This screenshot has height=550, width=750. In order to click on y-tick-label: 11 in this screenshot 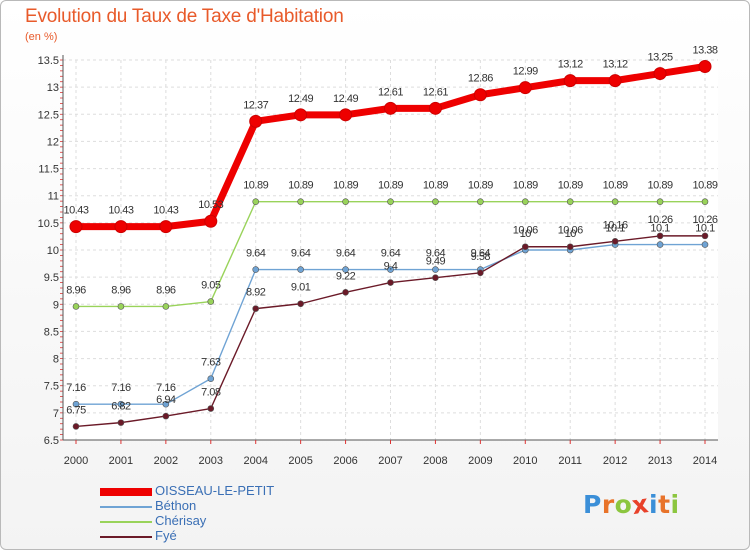, I will do `click(53, 197)`.